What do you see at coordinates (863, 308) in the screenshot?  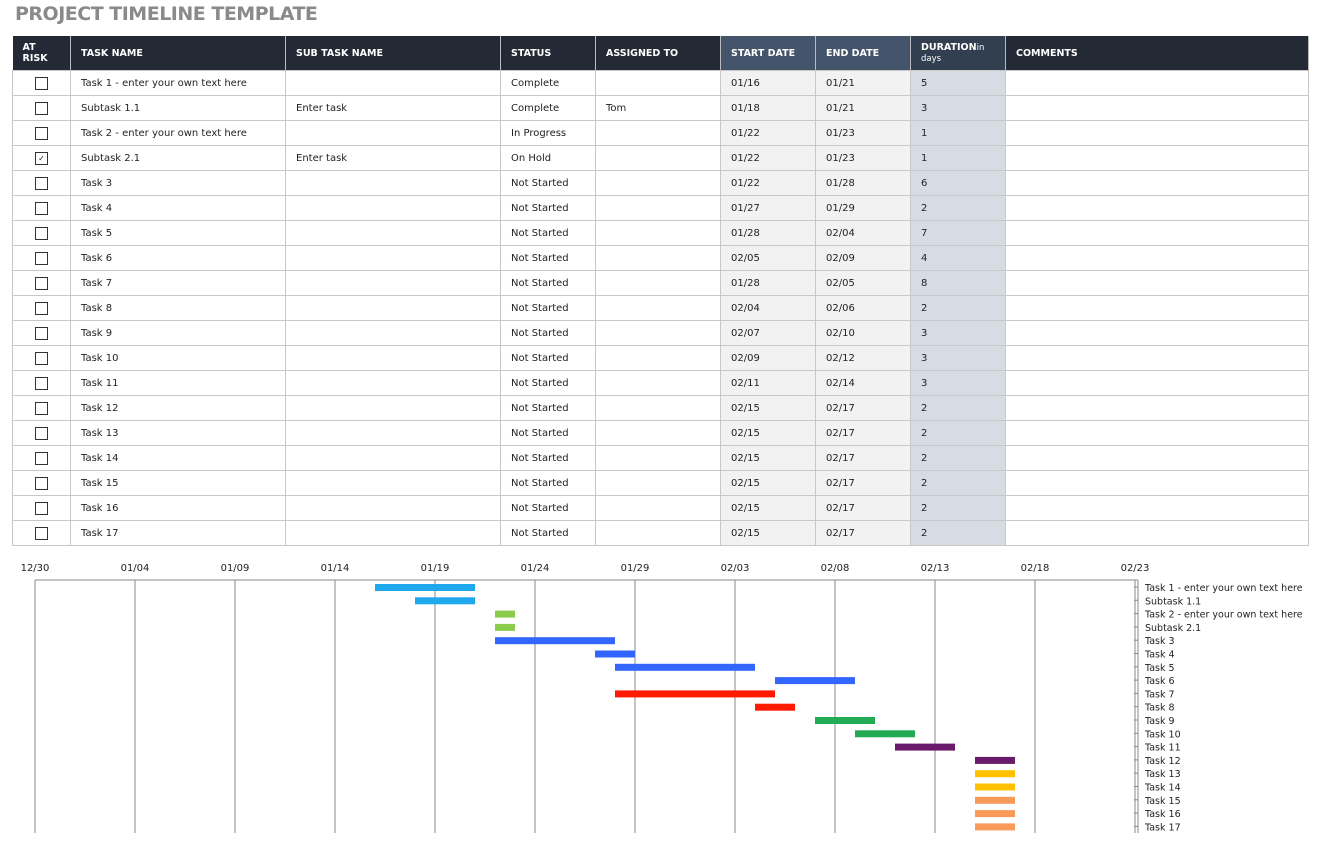 I see `end-cell: 02/06` at bounding box center [863, 308].